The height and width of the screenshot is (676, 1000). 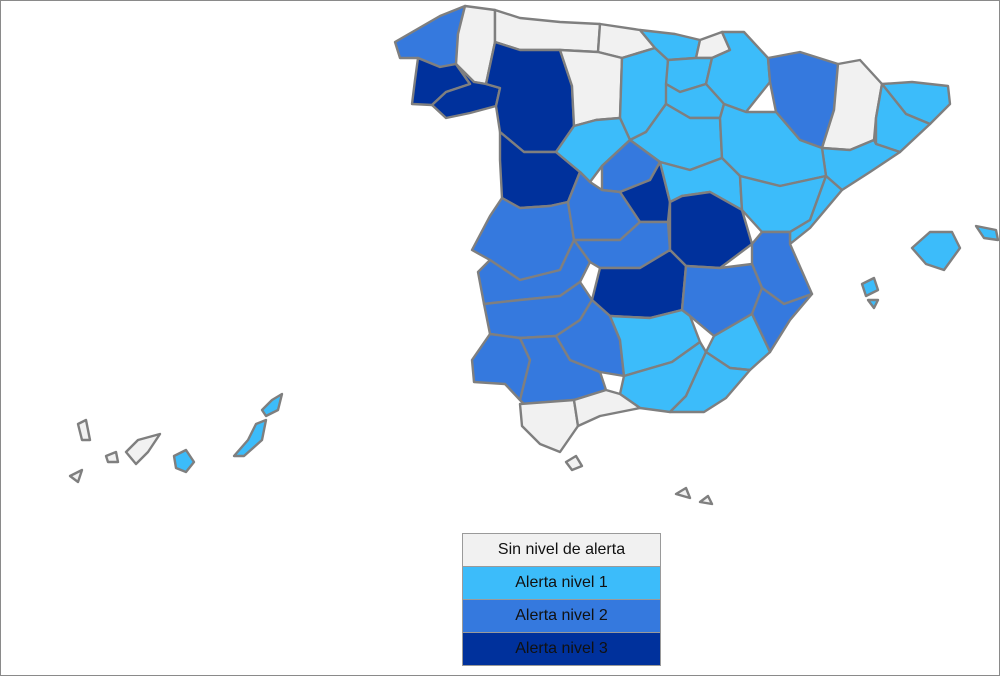 I want to click on island-lanzarote, so click(x=272, y=405).